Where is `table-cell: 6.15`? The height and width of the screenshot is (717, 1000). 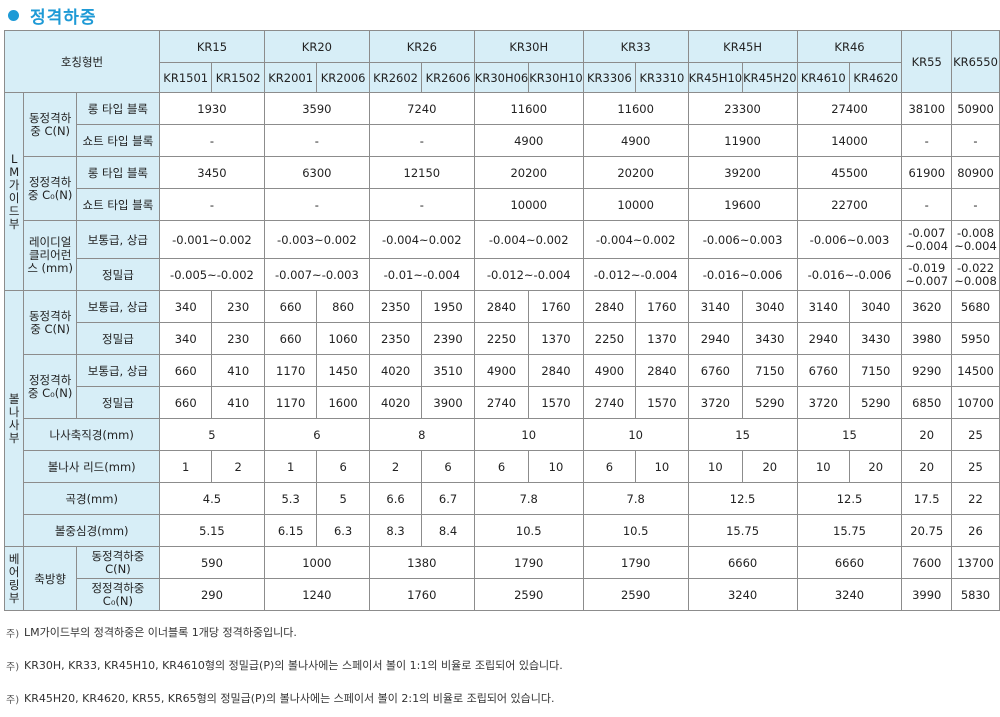
table-cell: 6.15 is located at coordinates (290, 530).